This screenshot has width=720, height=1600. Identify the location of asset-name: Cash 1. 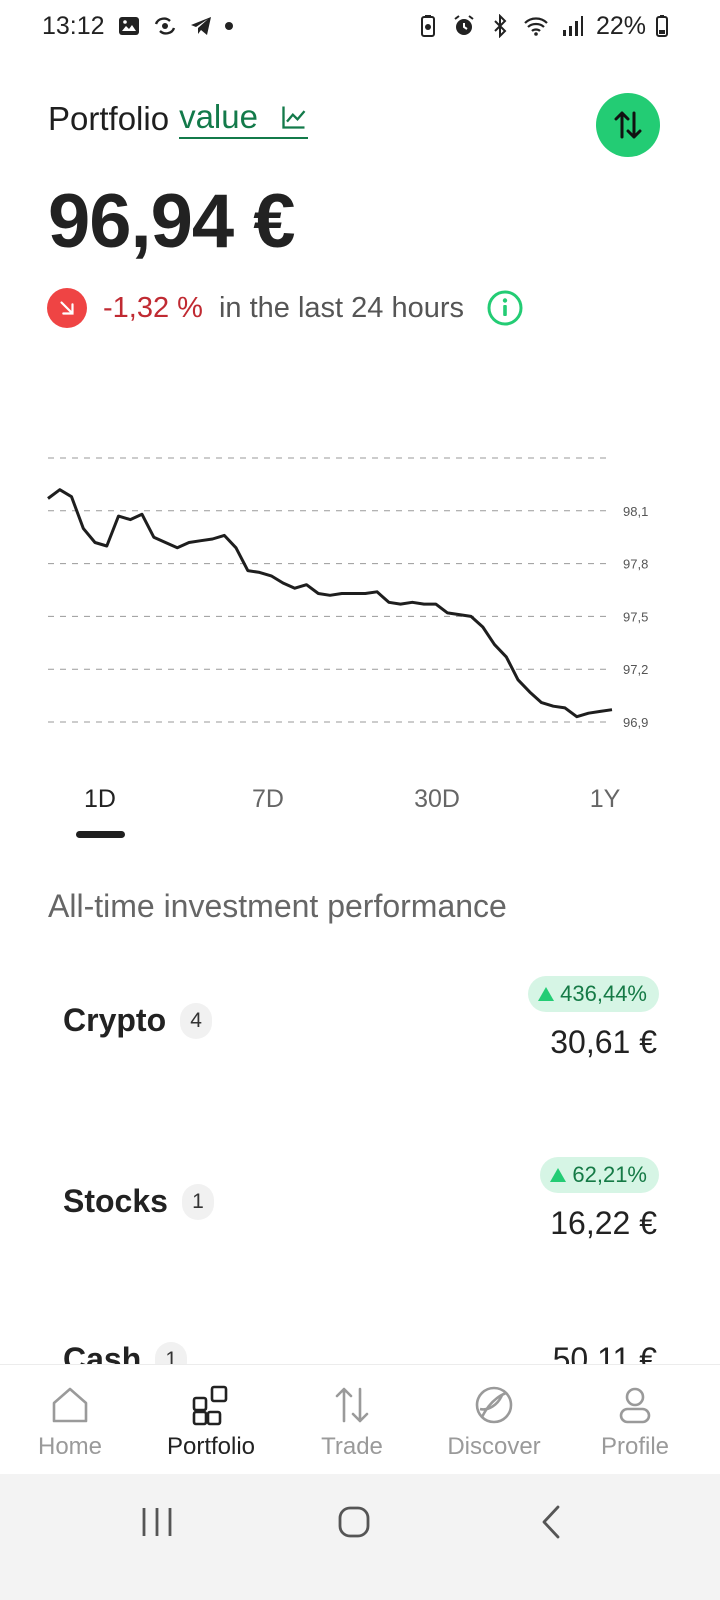
(125, 1352).